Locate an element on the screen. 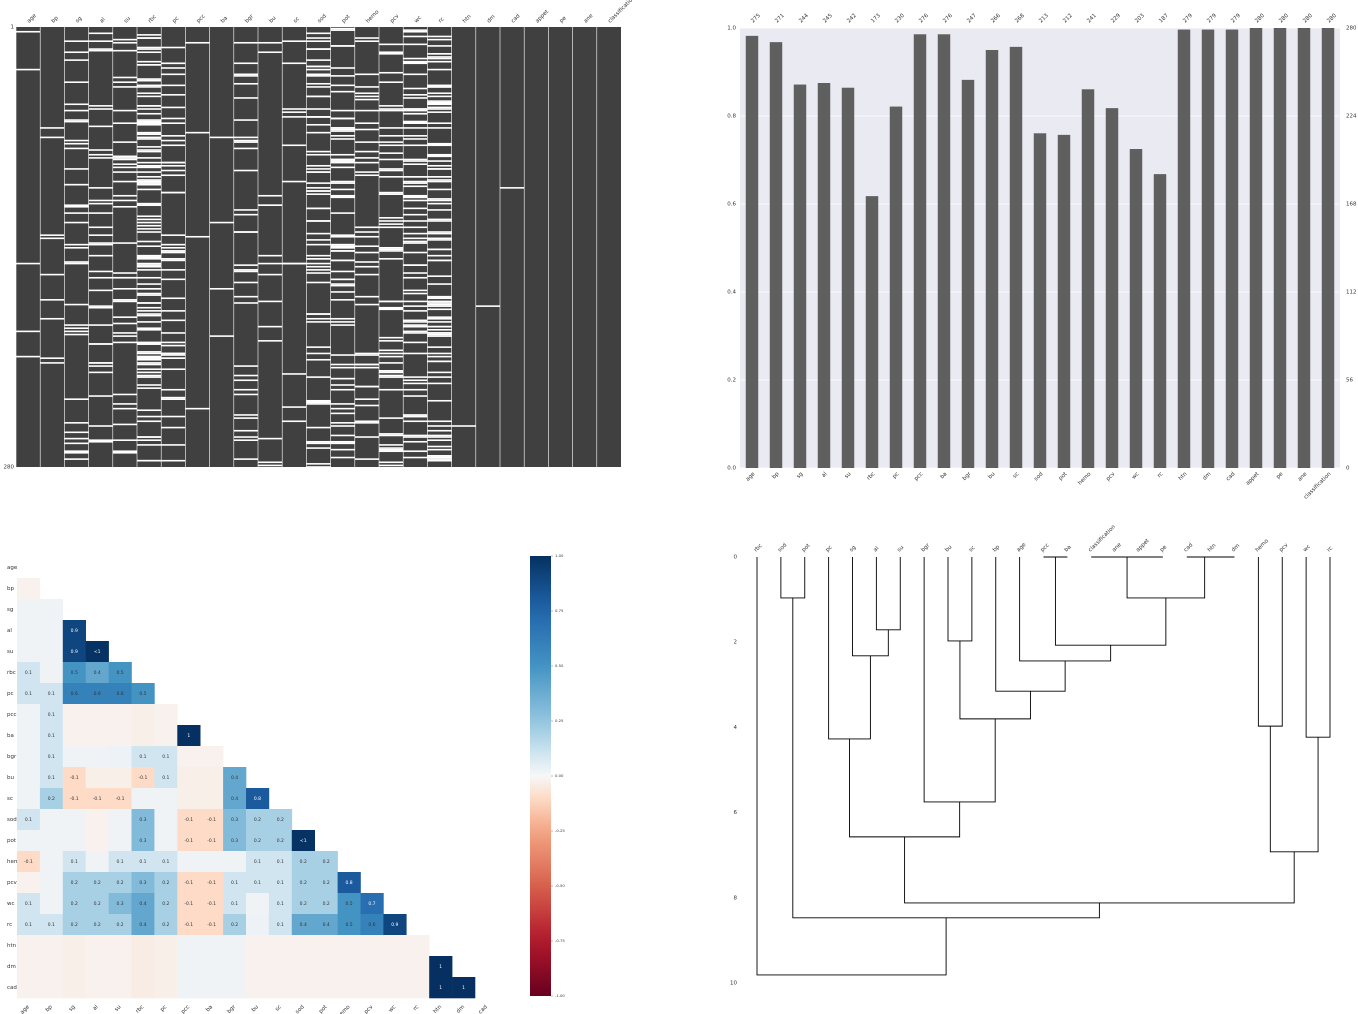 The width and height of the screenshot is (1358, 1014). y2-tick-label: 280 is located at coordinates (1351, 29).